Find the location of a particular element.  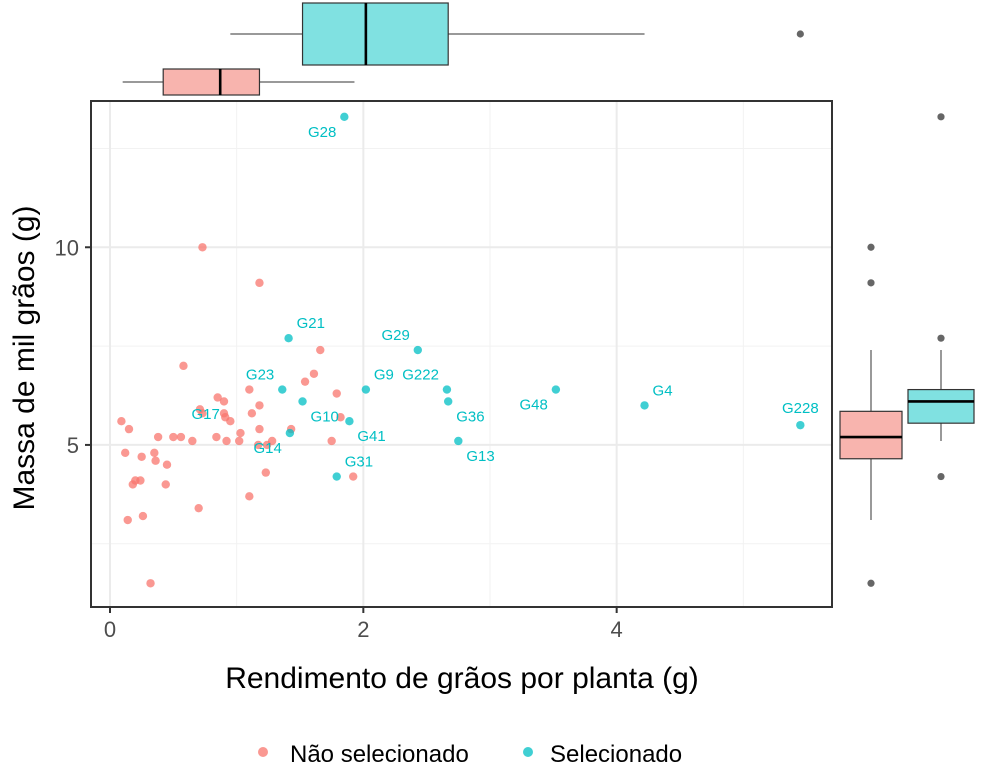

x-tick-label: 2 is located at coordinates (363, 629).